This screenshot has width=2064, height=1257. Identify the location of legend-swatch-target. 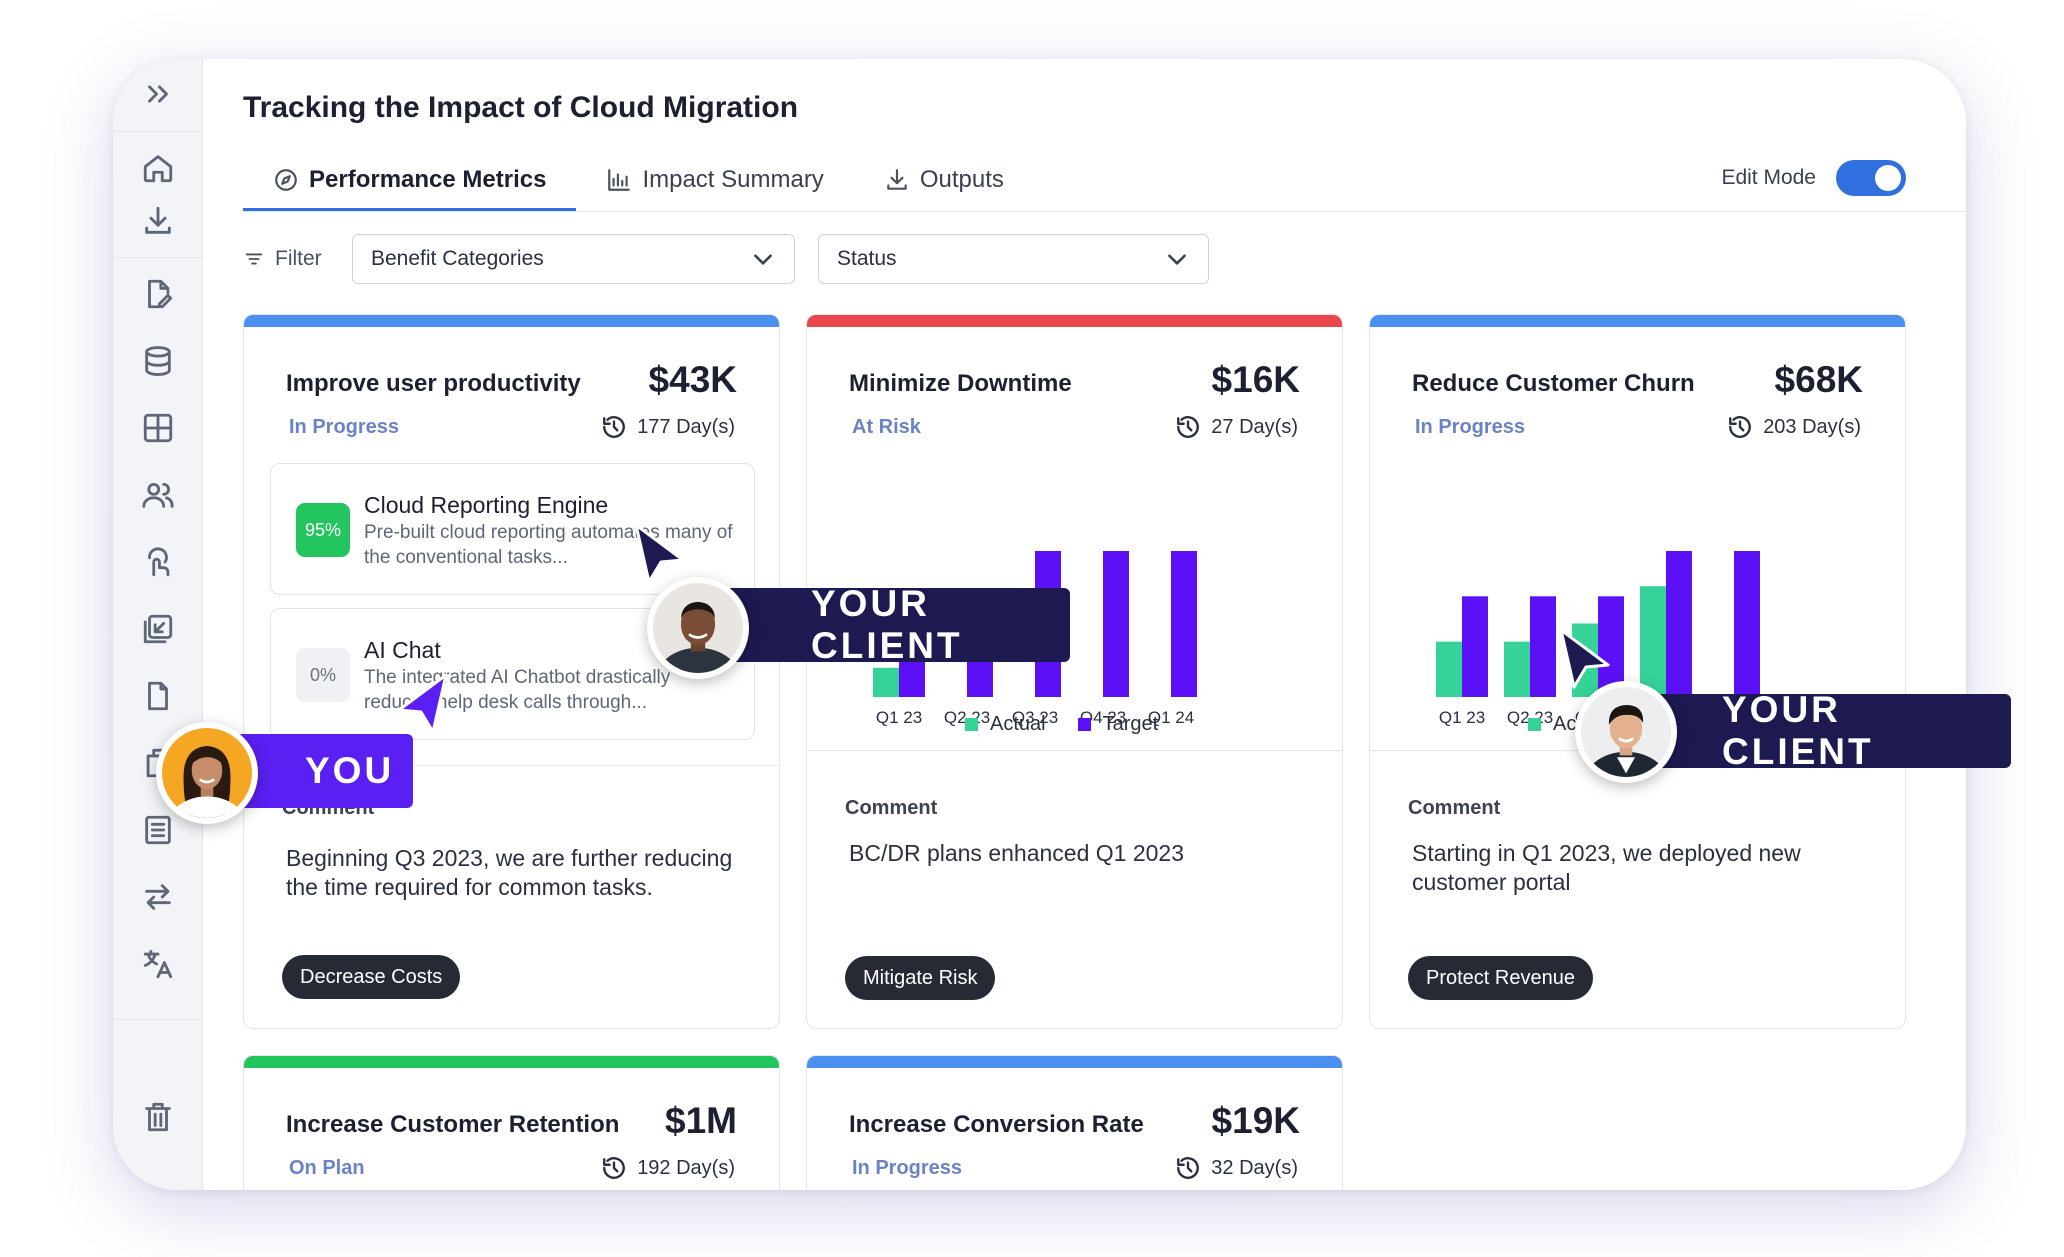
(1084, 724).